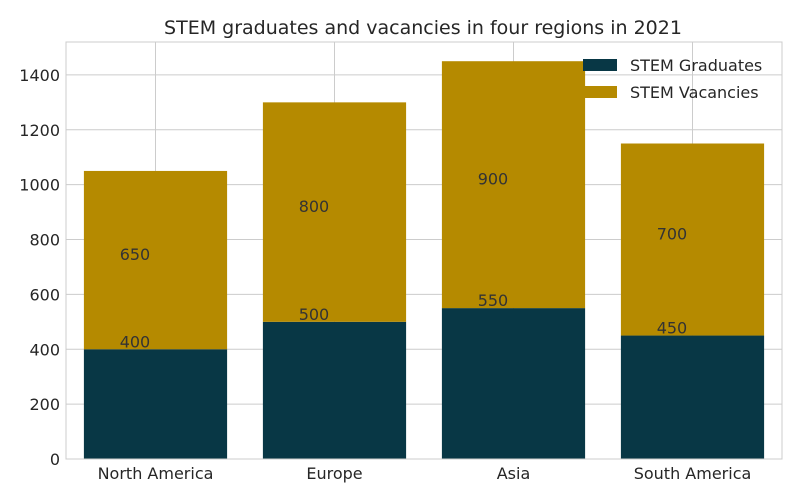 This screenshot has width=800, height=504. What do you see at coordinates (135, 341) in the screenshot?
I see `data-label: 400` at bounding box center [135, 341].